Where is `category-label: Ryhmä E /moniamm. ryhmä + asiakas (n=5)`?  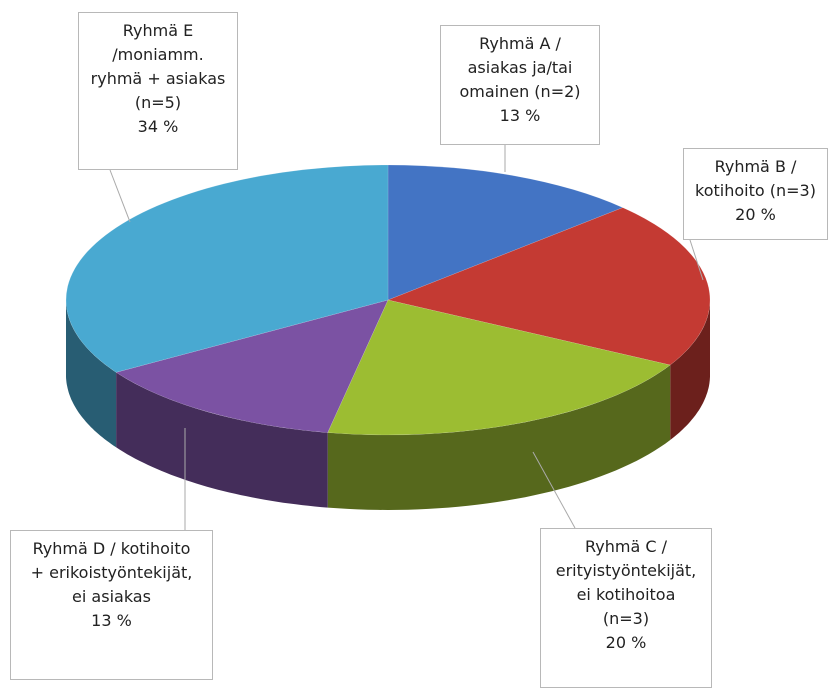
category-label: Ryhmä E /moniamm. ryhmä + asiakas (n=5) is located at coordinates (158, 66).